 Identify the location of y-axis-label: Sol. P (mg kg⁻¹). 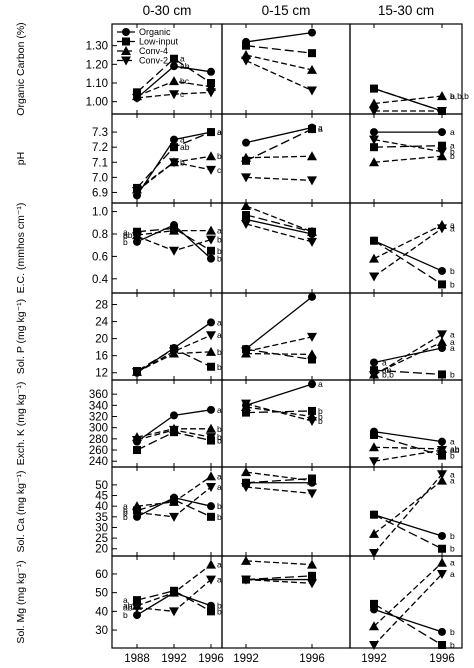
(21, 336).